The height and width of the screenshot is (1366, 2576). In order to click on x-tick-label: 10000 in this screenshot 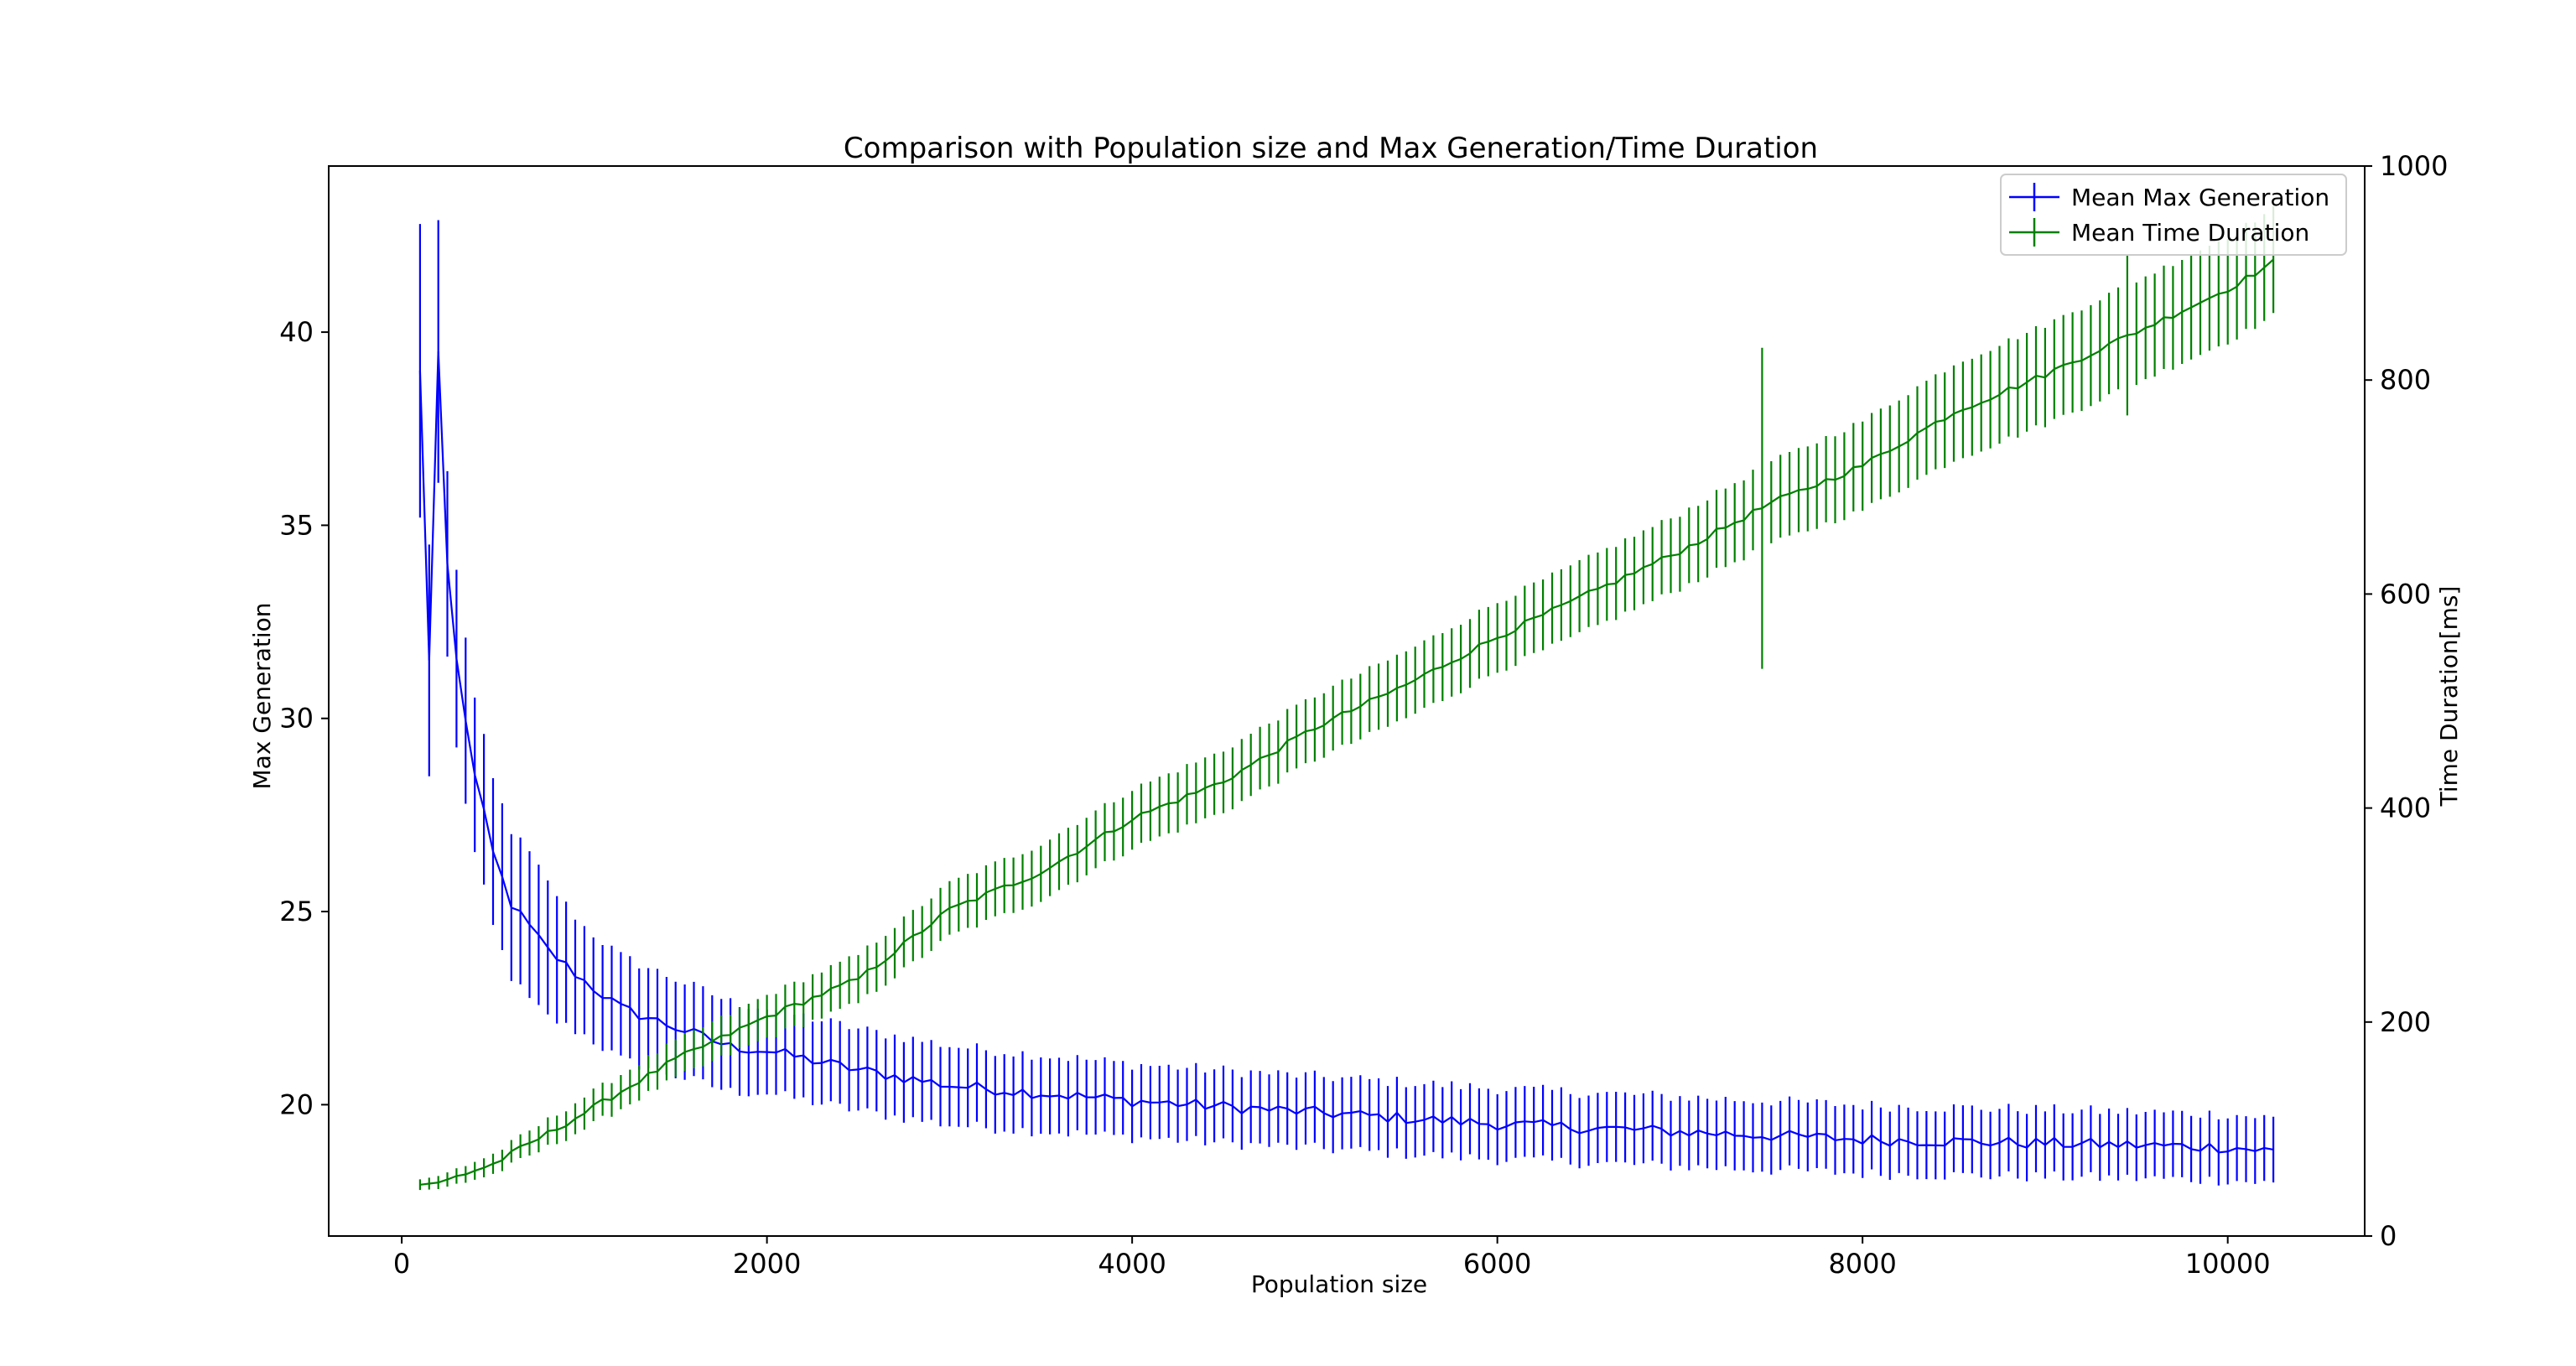, I will do `click(2228, 1264)`.